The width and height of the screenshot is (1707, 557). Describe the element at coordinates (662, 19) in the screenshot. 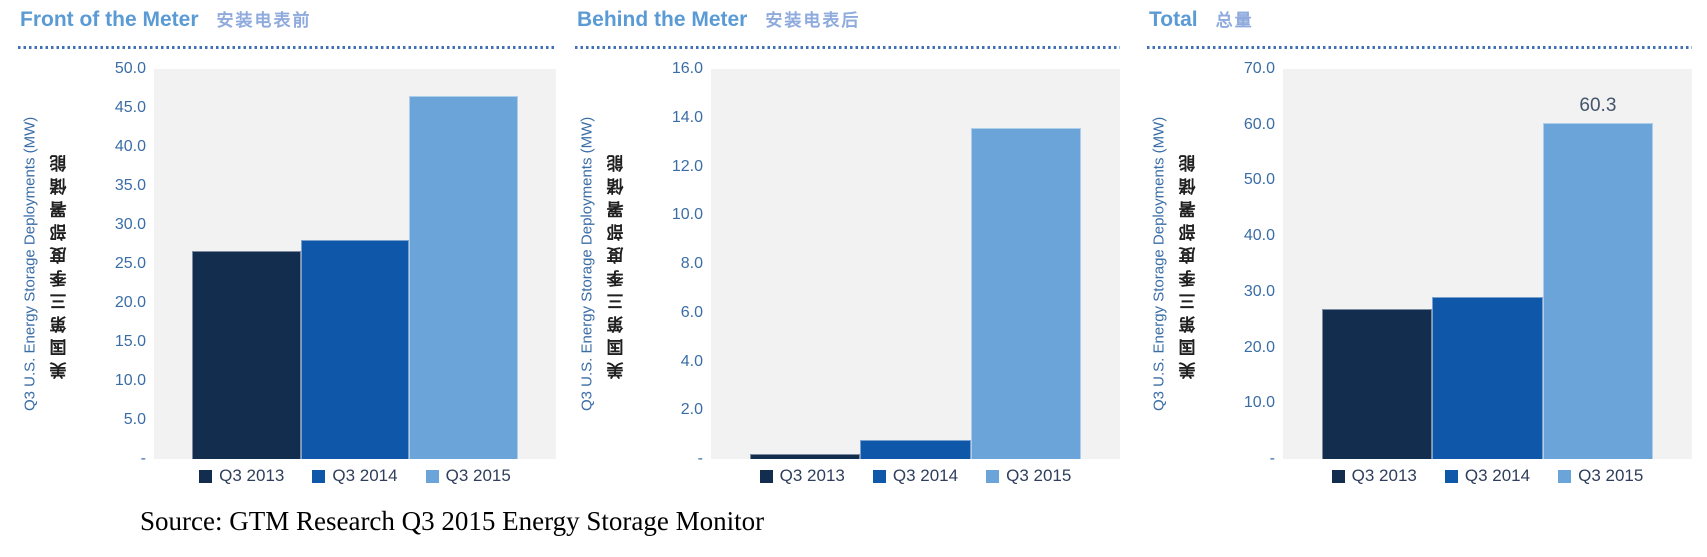

I see `chart-title-english: Behind the Meter` at that location.